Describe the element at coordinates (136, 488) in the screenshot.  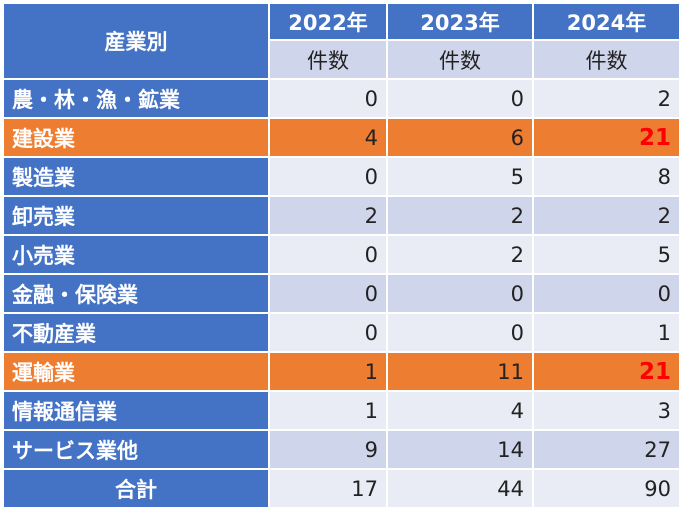
I see `total-label: 合計` at that location.